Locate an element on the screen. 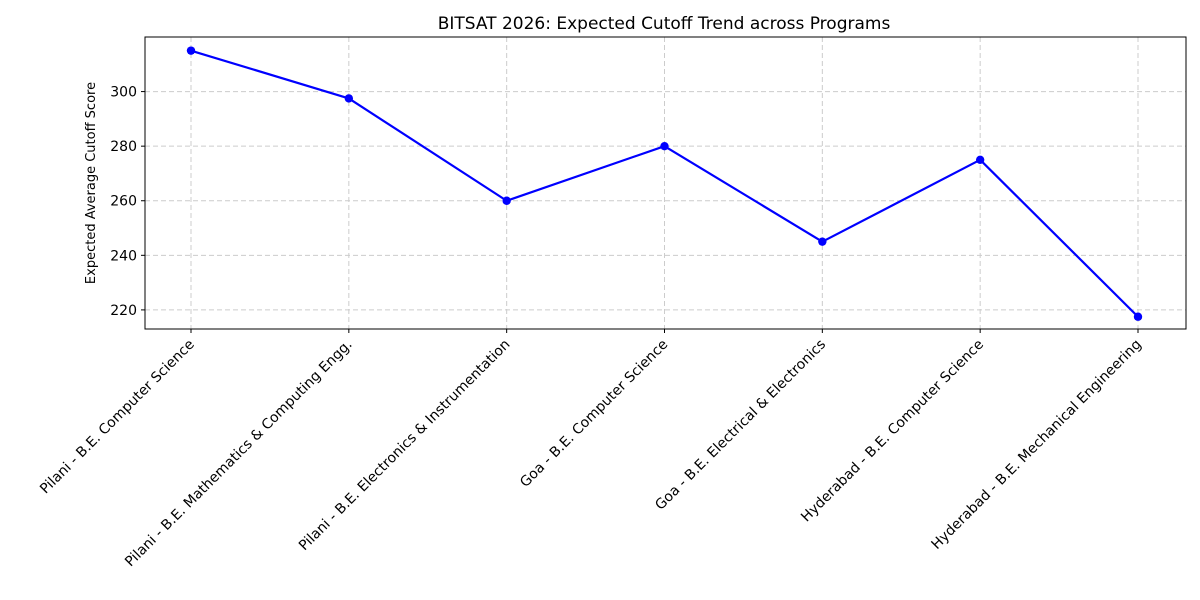 The height and width of the screenshot is (600, 1200). y-tick-label: 300 is located at coordinates (123, 93).